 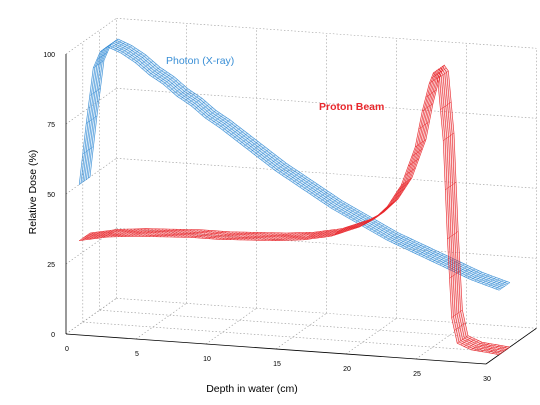 What do you see at coordinates (277, 364) in the screenshot?
I see `x-tick-label: 15` at bounding box center [277, 364].